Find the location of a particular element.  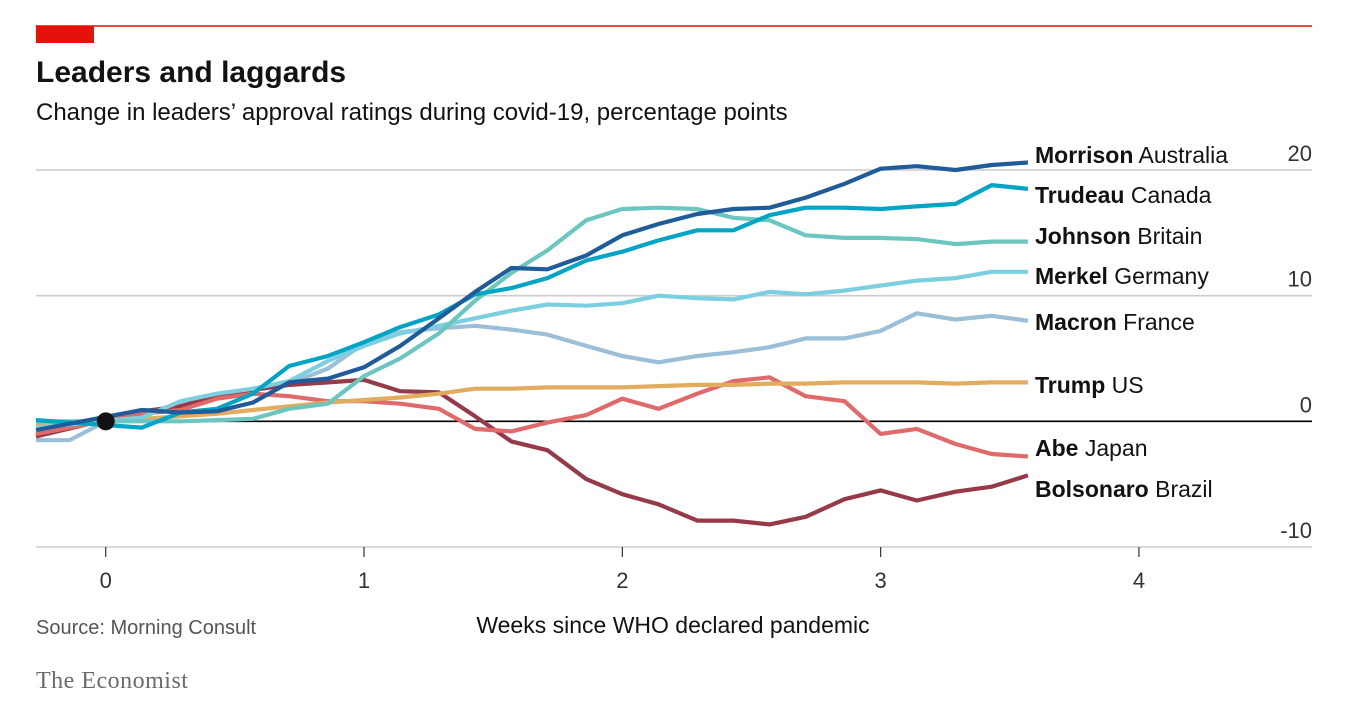

series-label-country: France is located at coordinates (1156, 322).